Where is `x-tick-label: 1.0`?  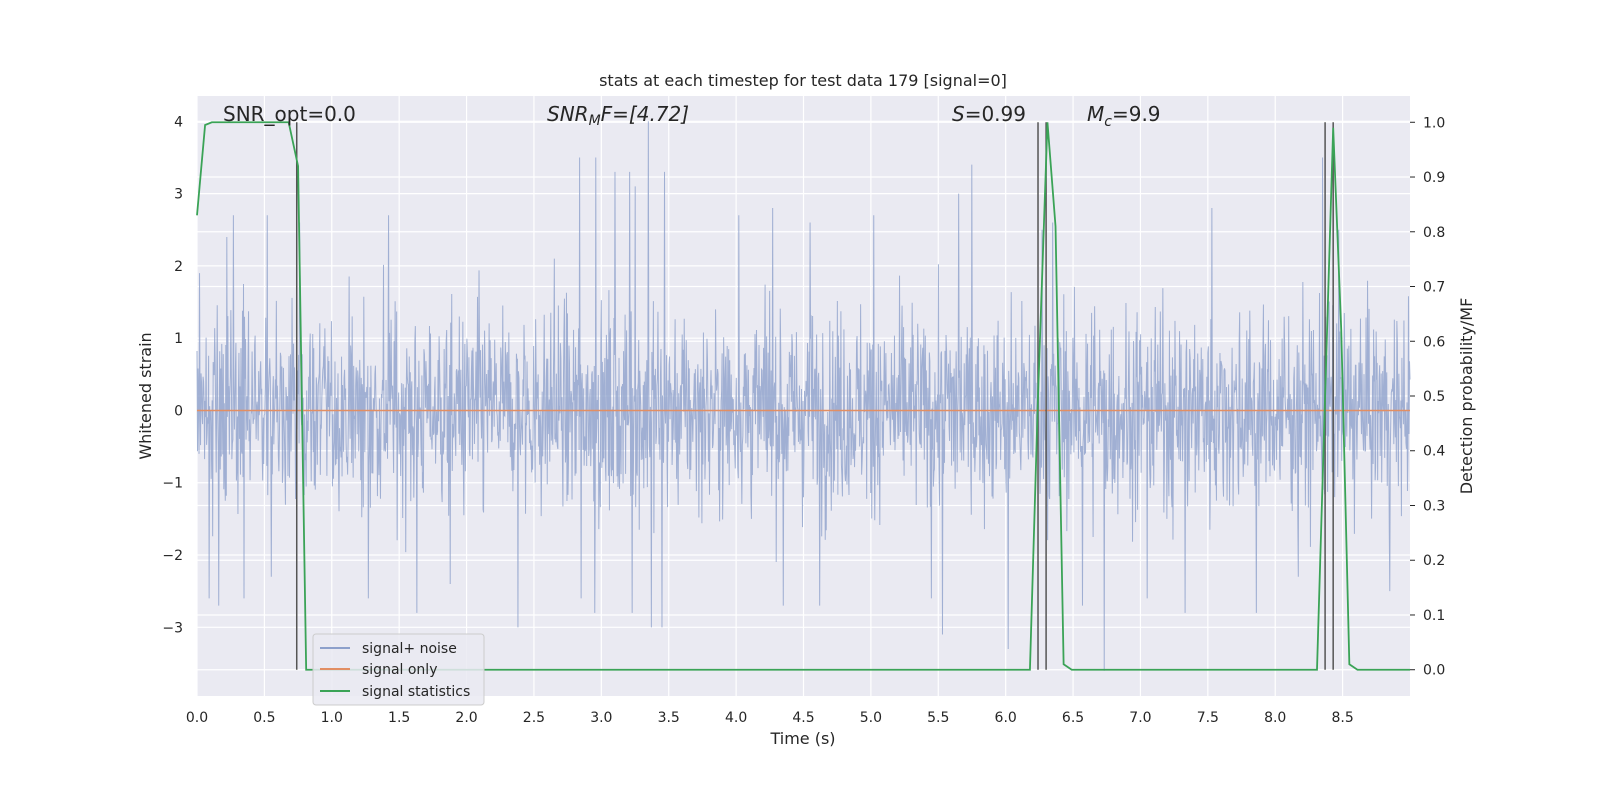
x-tick-label: 1.0 is located at coordinates (332, 718).